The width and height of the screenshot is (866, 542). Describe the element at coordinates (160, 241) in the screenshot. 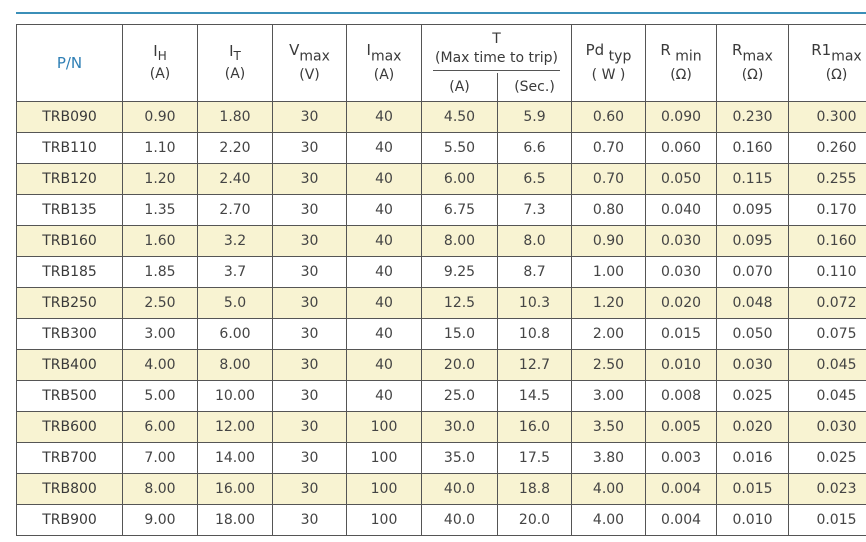

I see `cell-ih: 1.60` at that location.